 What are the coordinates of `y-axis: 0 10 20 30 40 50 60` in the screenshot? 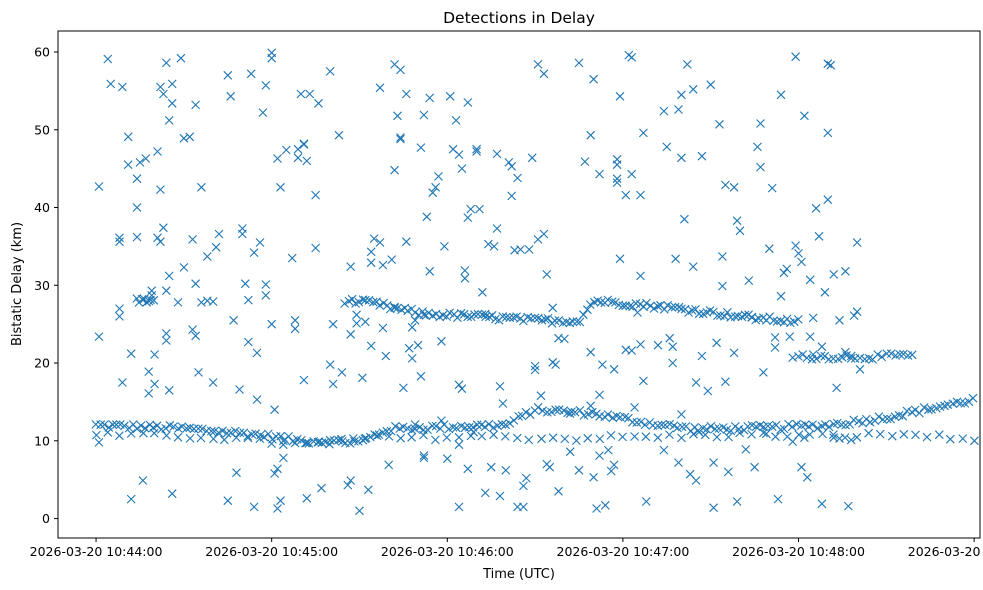 It's located at (46, 285).